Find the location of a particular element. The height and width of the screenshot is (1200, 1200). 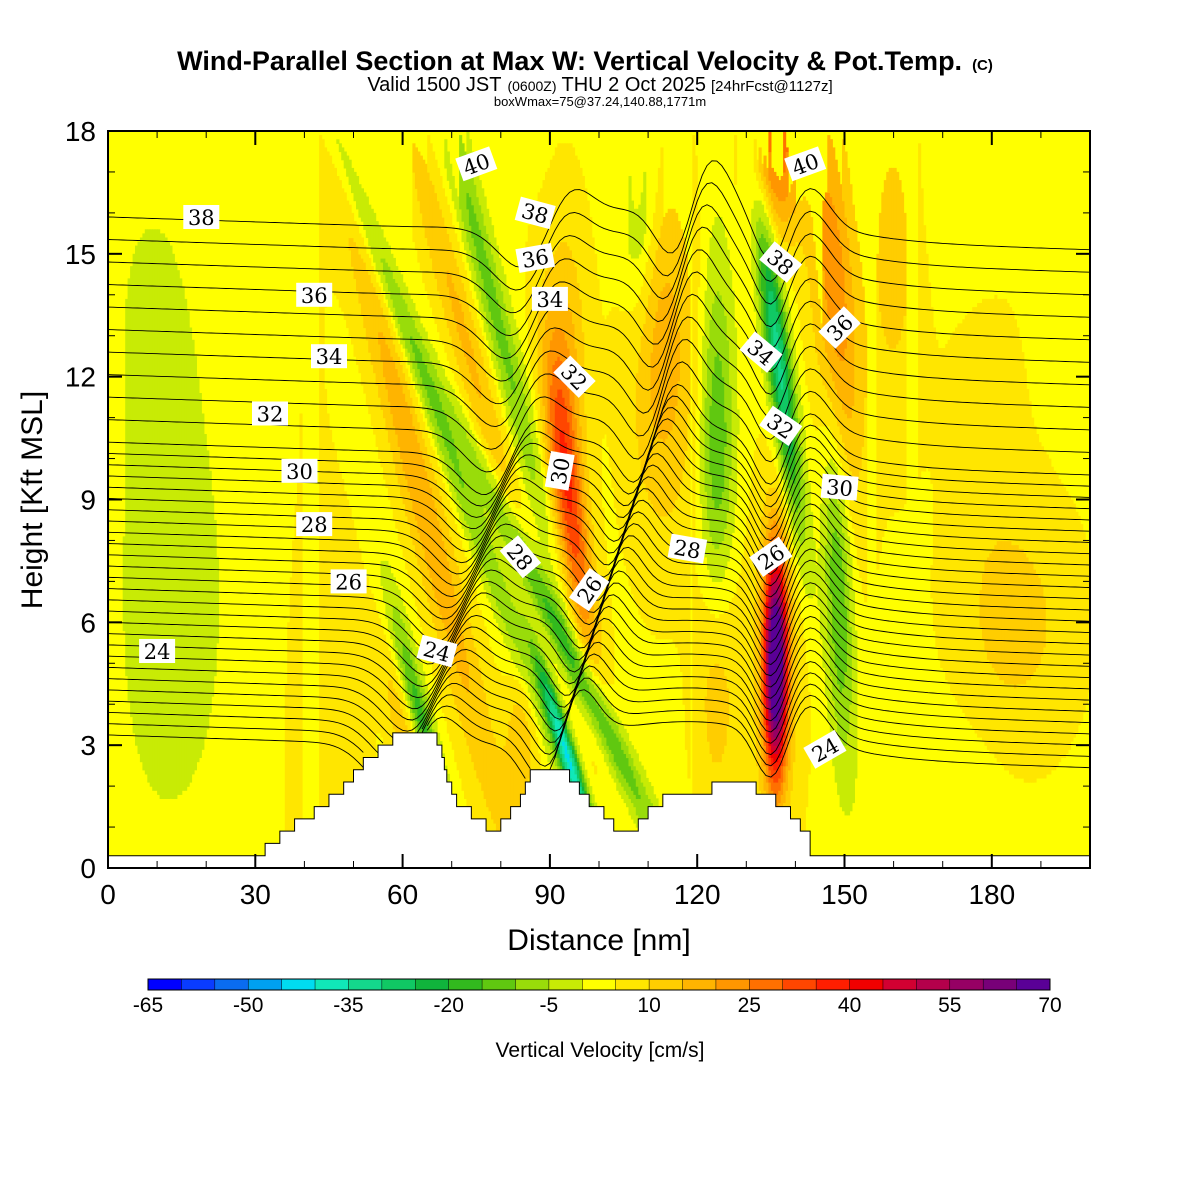

colorbar-tick-label: 25 is located at coordinates (749, 1005).